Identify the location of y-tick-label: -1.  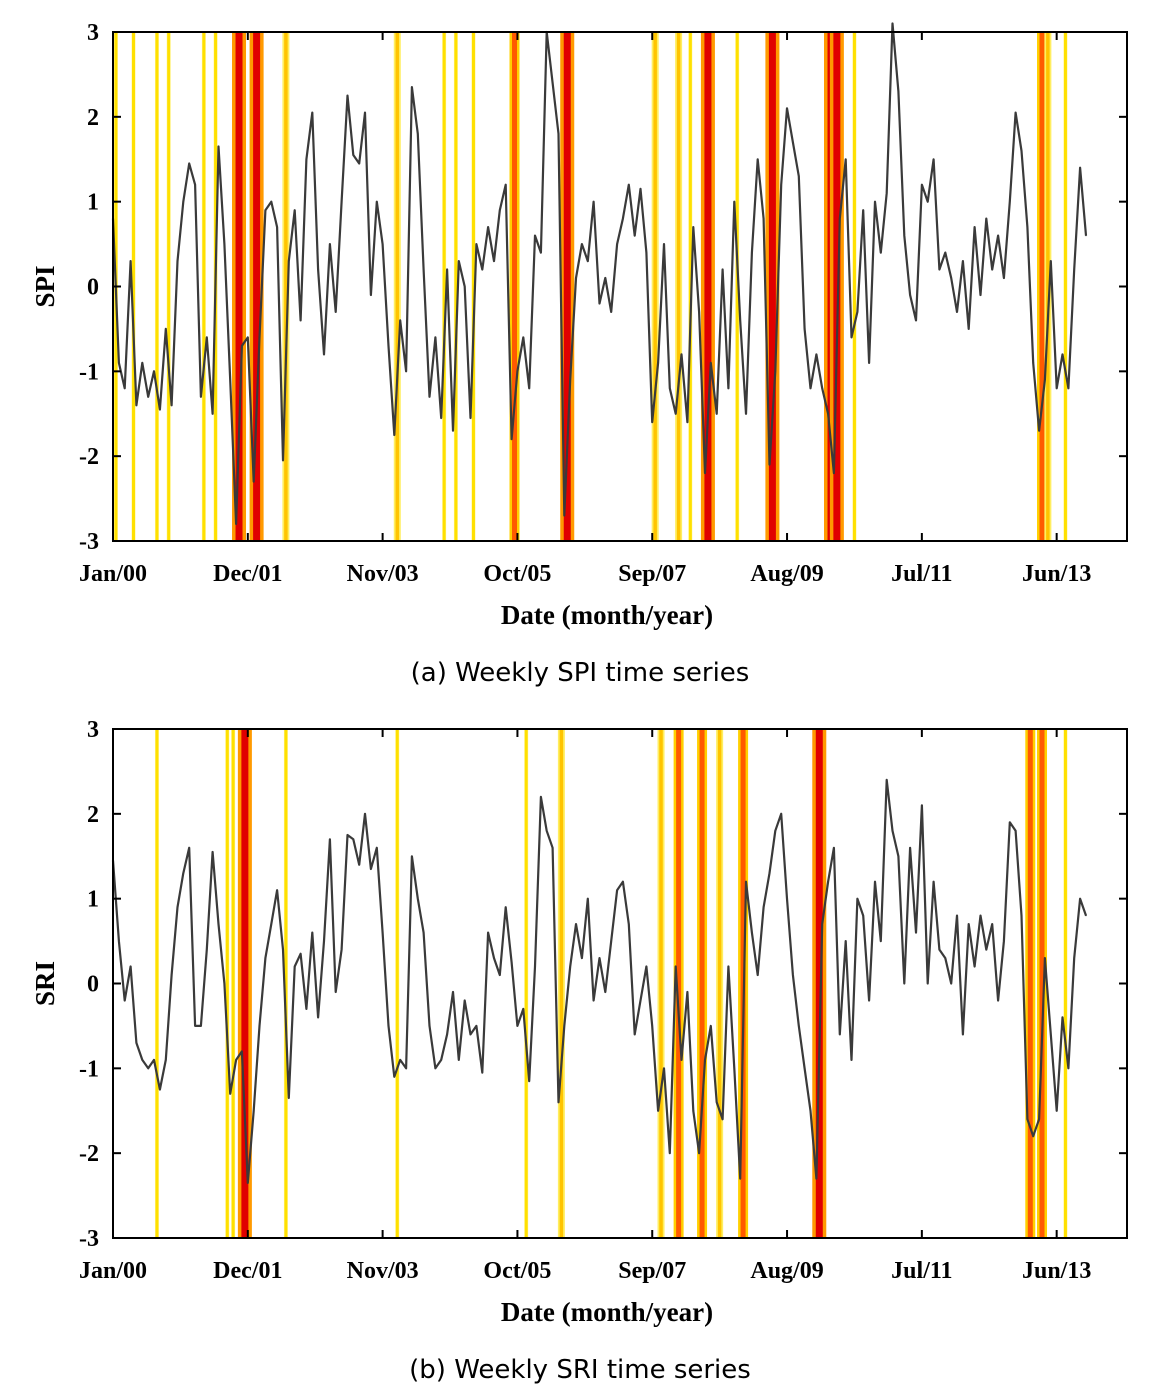
(89, 372).